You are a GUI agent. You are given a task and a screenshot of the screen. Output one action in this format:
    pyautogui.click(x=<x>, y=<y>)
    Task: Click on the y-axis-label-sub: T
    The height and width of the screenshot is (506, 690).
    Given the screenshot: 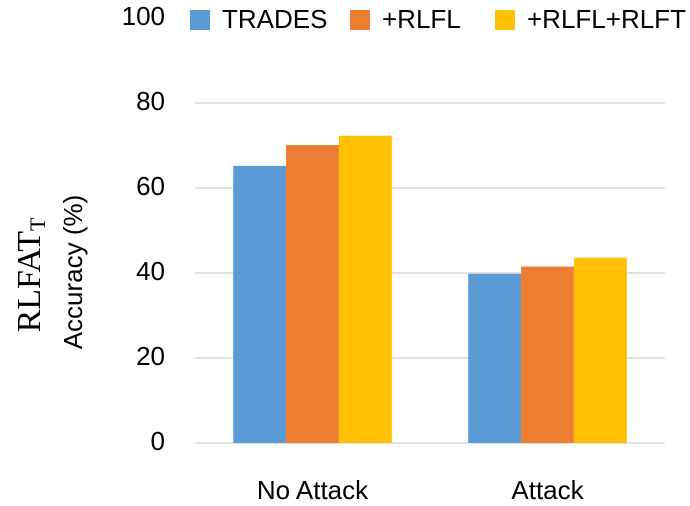 What is the action you would take?
    pyautogui.click(x=37, y=224)
    